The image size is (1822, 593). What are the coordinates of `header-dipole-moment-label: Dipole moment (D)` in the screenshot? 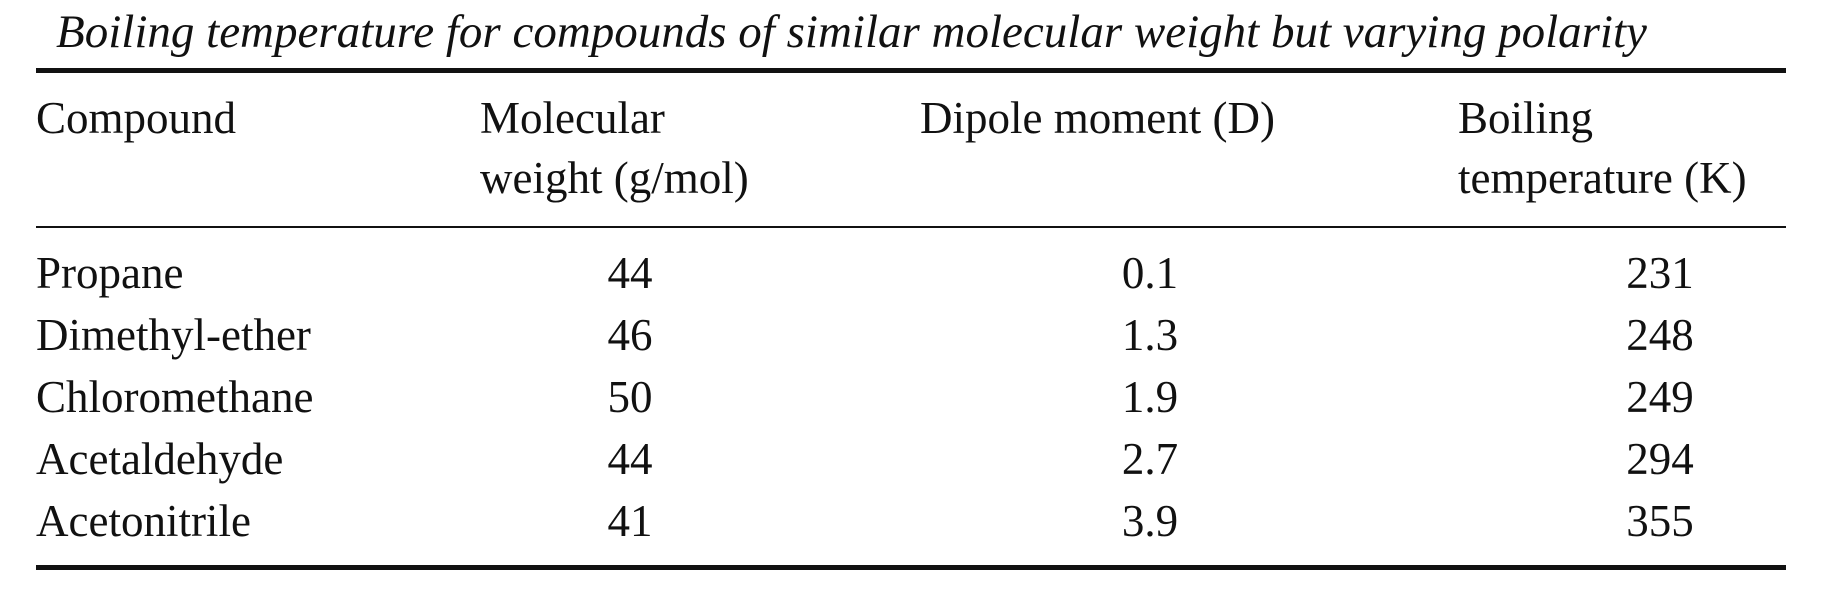 It's located at (1097, 118).